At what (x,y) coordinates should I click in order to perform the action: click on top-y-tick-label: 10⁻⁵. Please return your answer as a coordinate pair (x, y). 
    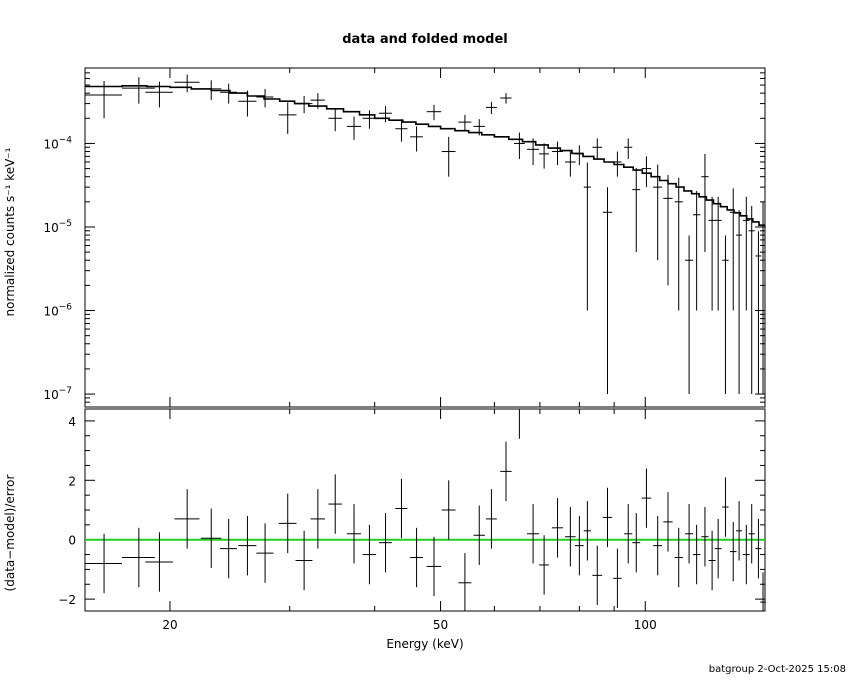
    Looking at the image, I should click on (57, 227).